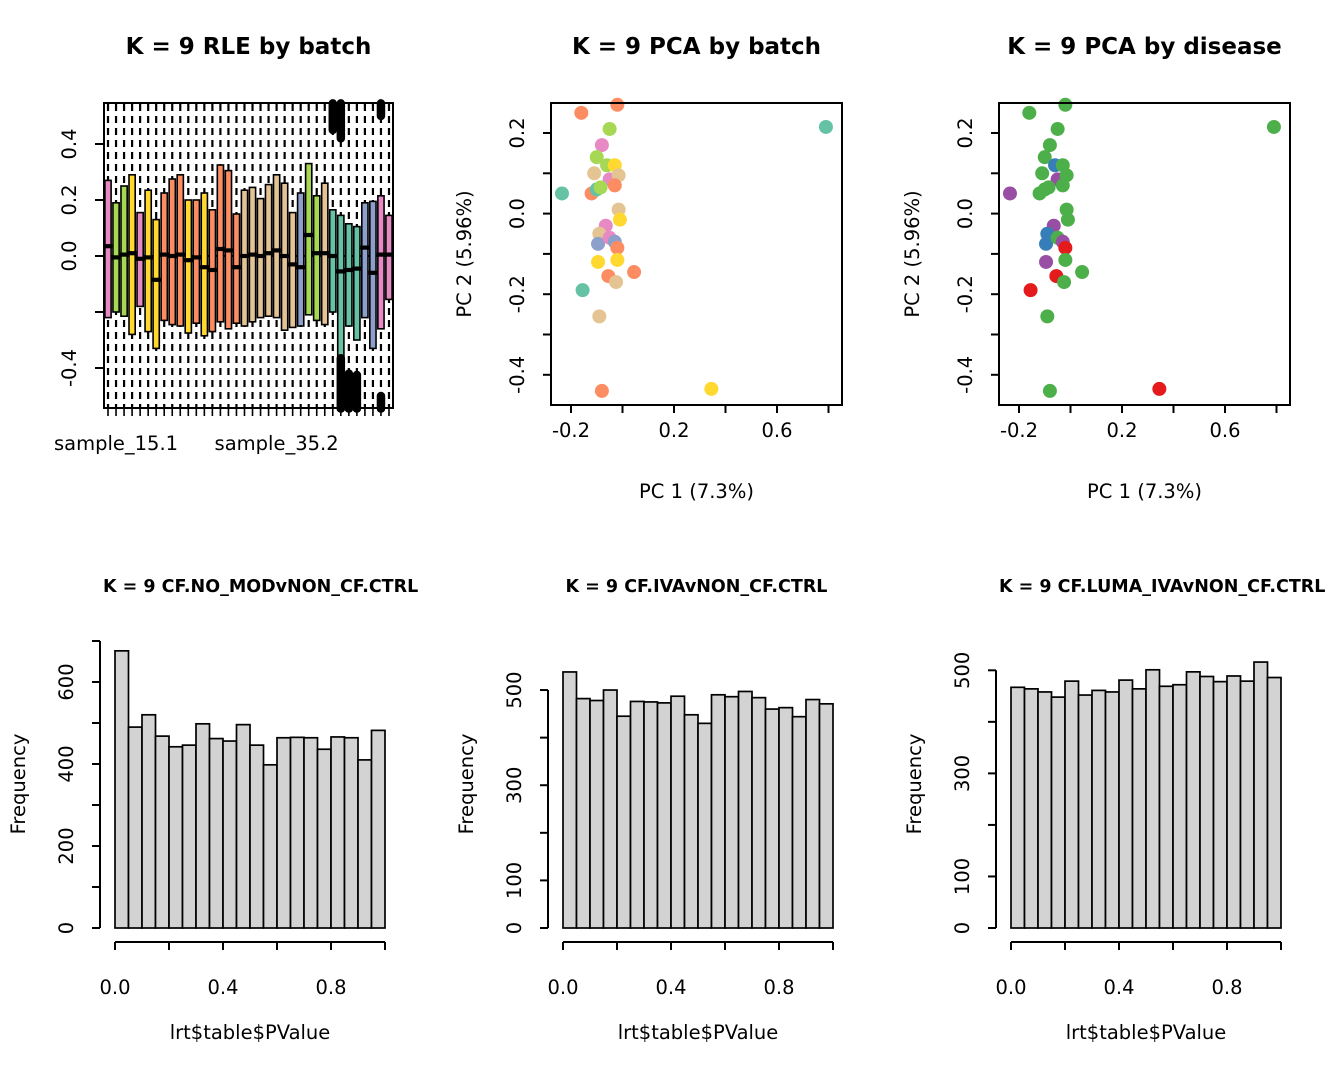  I want to click on hist-iva-svg: 0 100 300 500 0.0 0.4 0.8, so click(668, 835).